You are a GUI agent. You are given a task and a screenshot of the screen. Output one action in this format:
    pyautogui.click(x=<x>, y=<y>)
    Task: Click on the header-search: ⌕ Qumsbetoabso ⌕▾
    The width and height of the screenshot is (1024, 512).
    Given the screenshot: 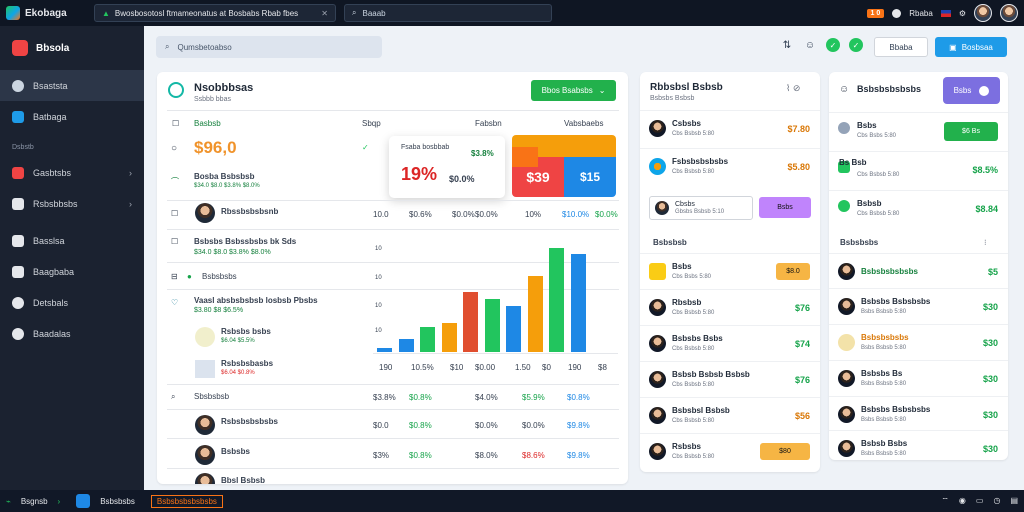 What is the action you would take?
    pyautogui.click(x=269, y=47)
    